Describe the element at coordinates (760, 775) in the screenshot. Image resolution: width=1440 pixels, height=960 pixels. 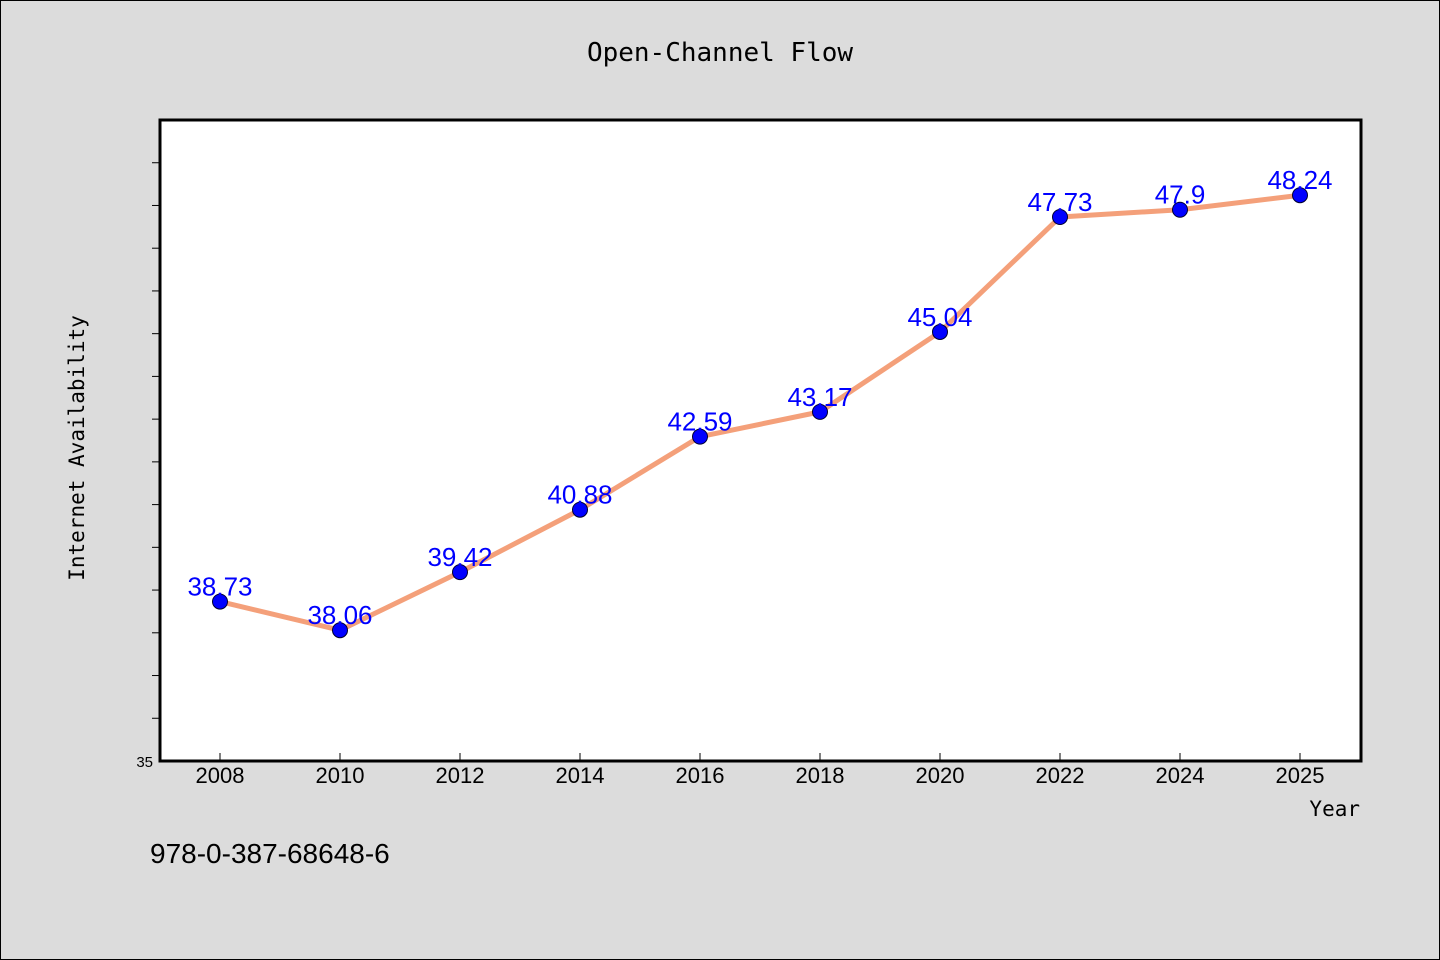
I see `x-axis-tick-labels: 2008 2010 2012 2014 2016 2018 2020 2022 2024 2025` at that location.